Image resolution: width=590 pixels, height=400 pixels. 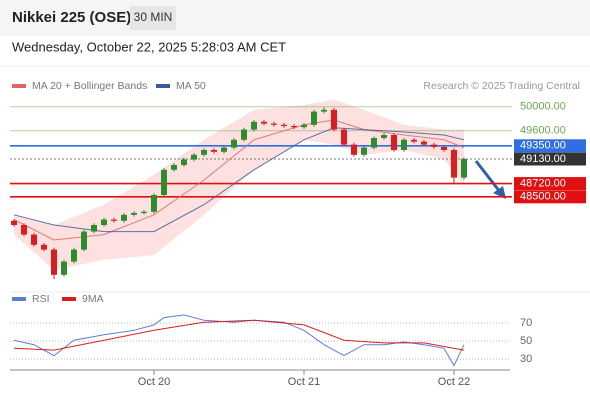 I want to click on forecast-arrowhead, so click(x=499, y=192).